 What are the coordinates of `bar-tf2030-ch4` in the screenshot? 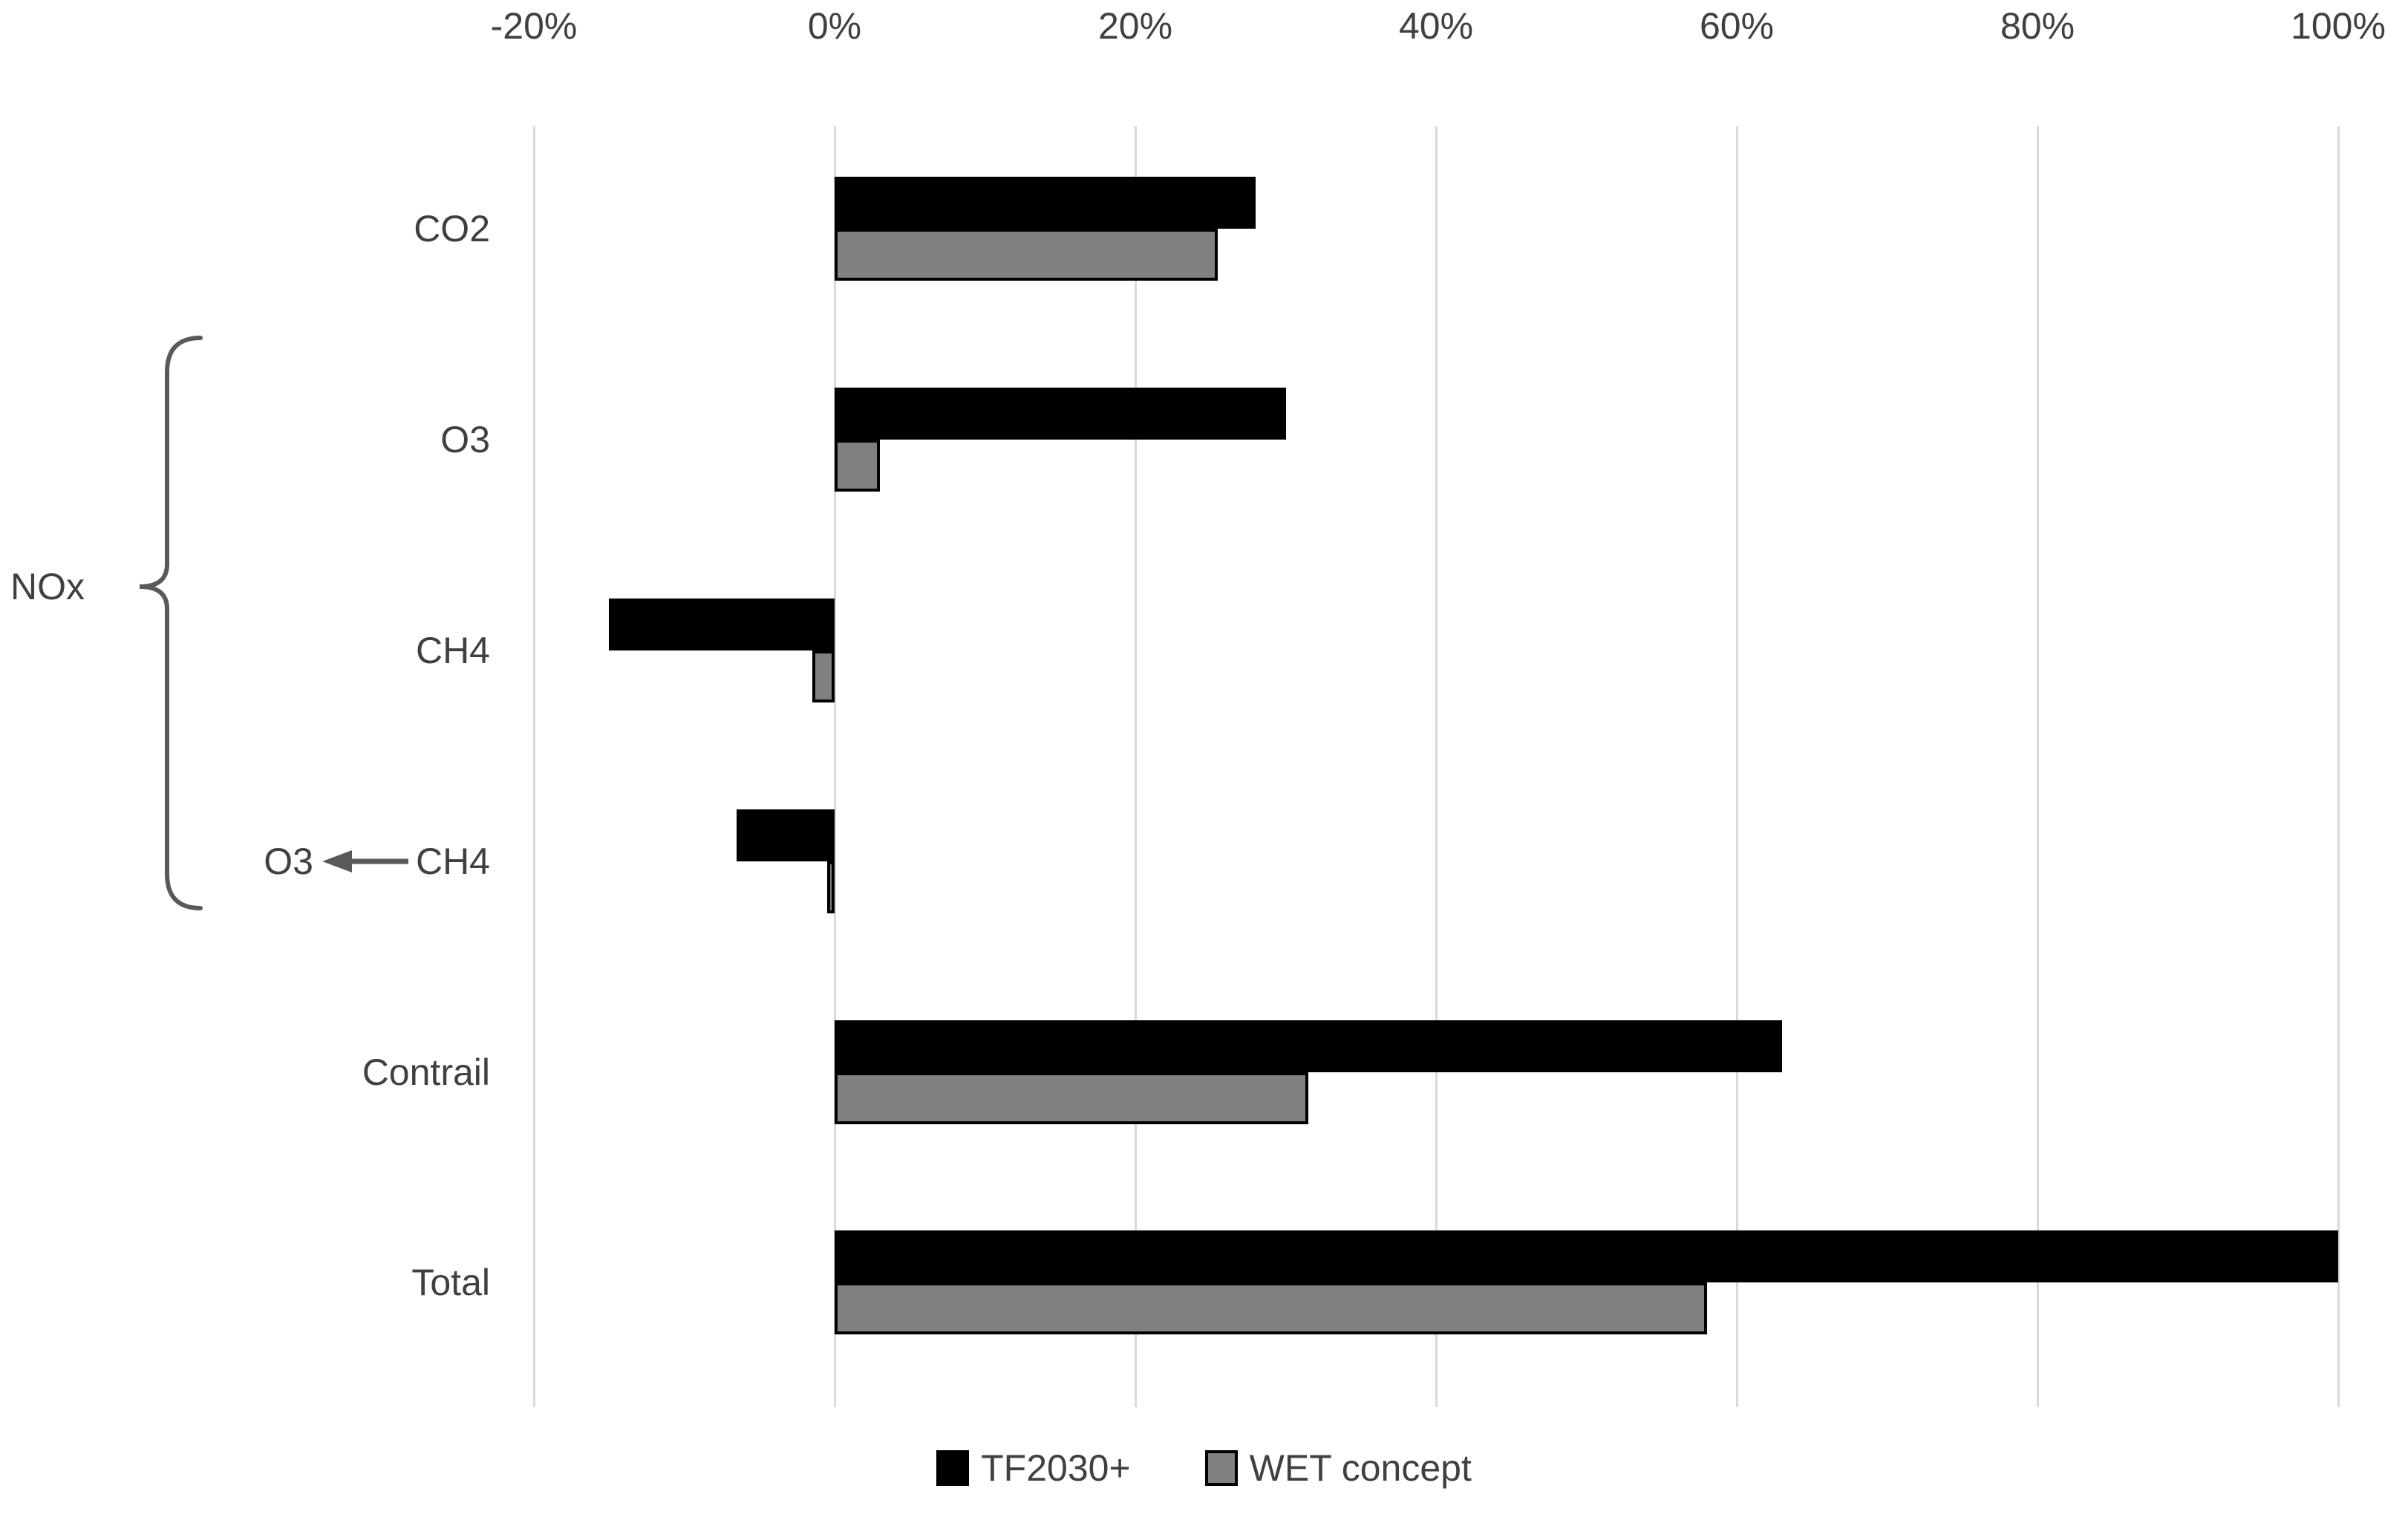 It's located at (722, 624).